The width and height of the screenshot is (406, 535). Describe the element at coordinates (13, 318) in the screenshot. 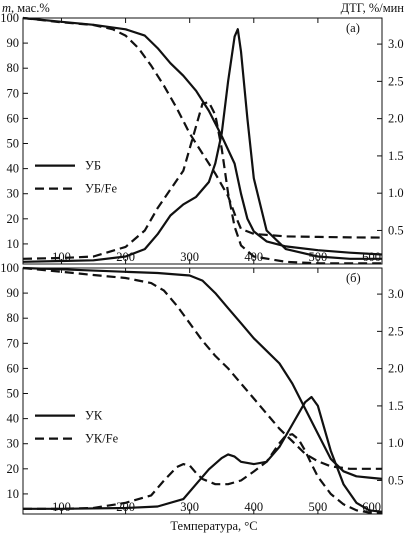

I see `y-left-tick-label-b: 80` at that location.